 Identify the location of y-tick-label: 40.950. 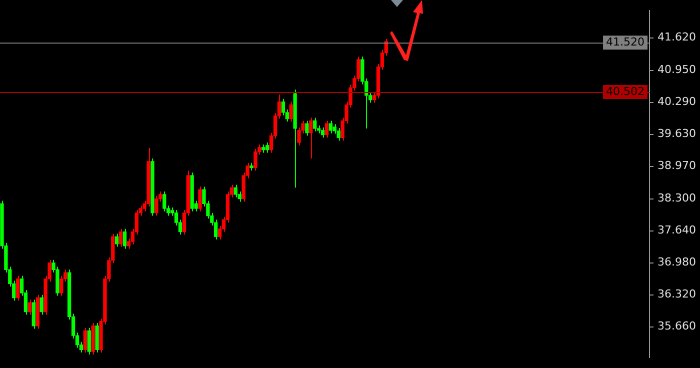
(677, 69).